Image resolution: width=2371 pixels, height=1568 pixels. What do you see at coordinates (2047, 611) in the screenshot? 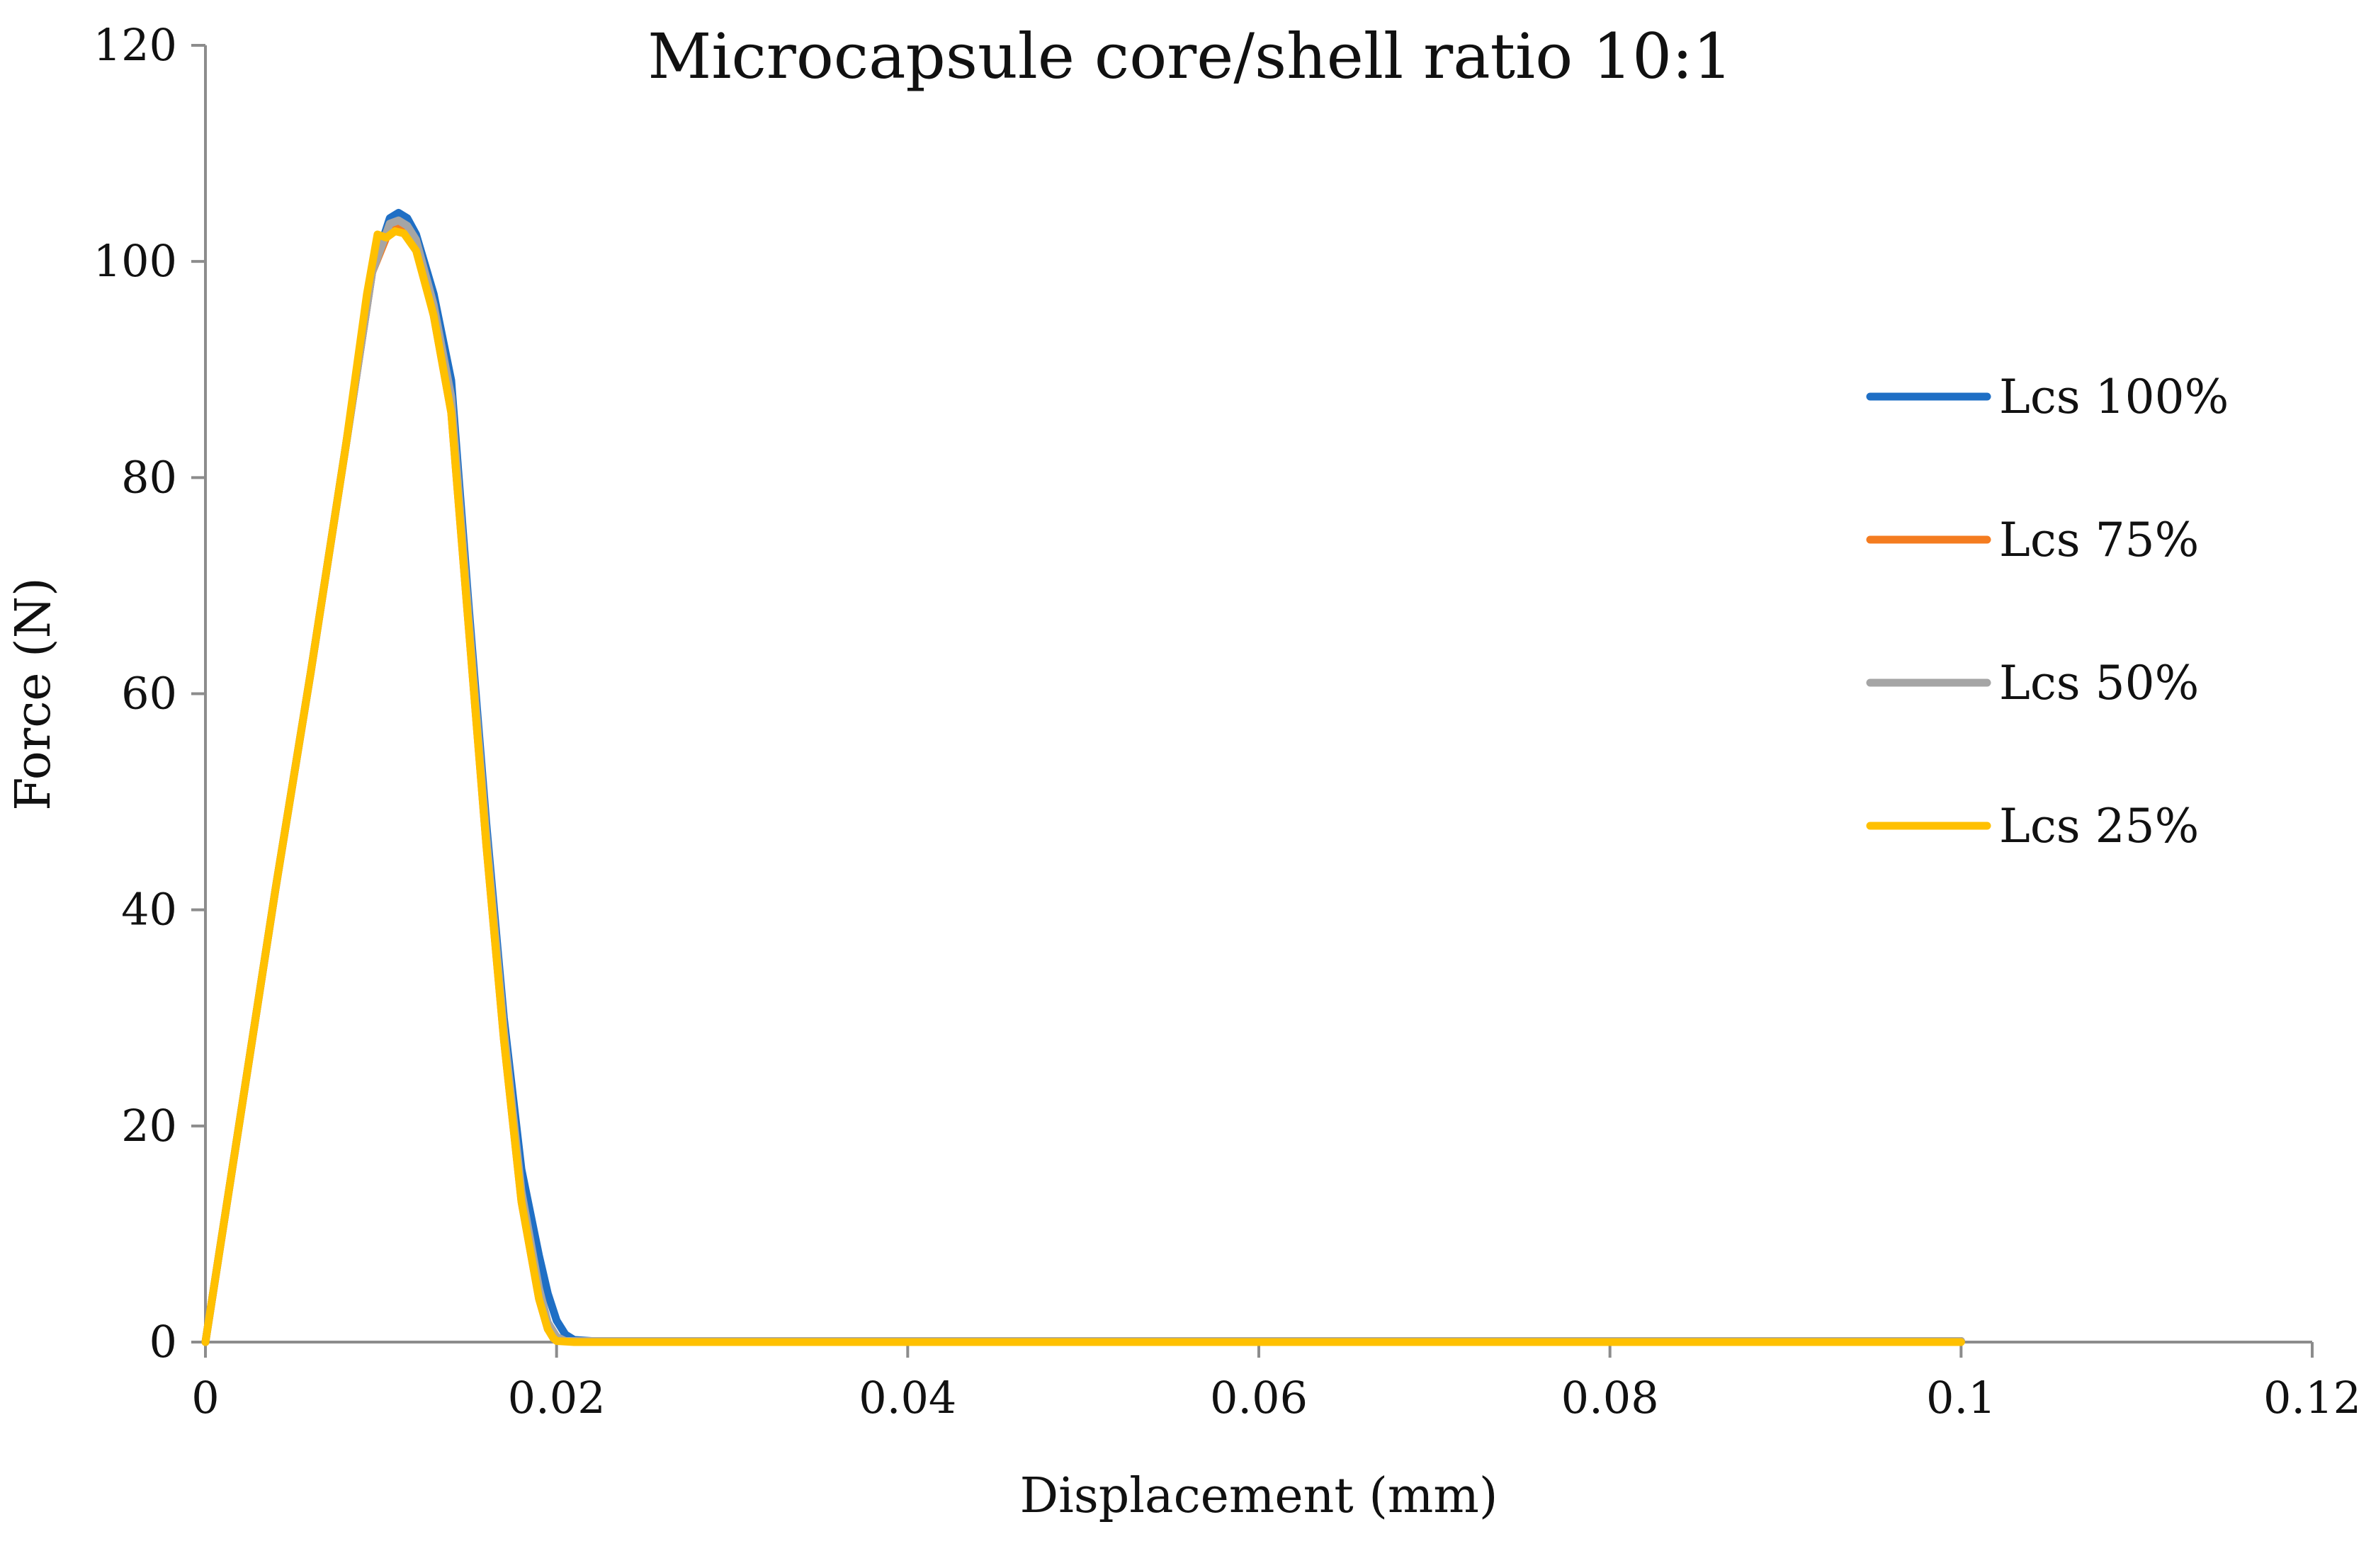
I see `legend: Lcs 100% Lcs 75% Lcs 50% Lcs 25%` at bounding box center [2047, 611].